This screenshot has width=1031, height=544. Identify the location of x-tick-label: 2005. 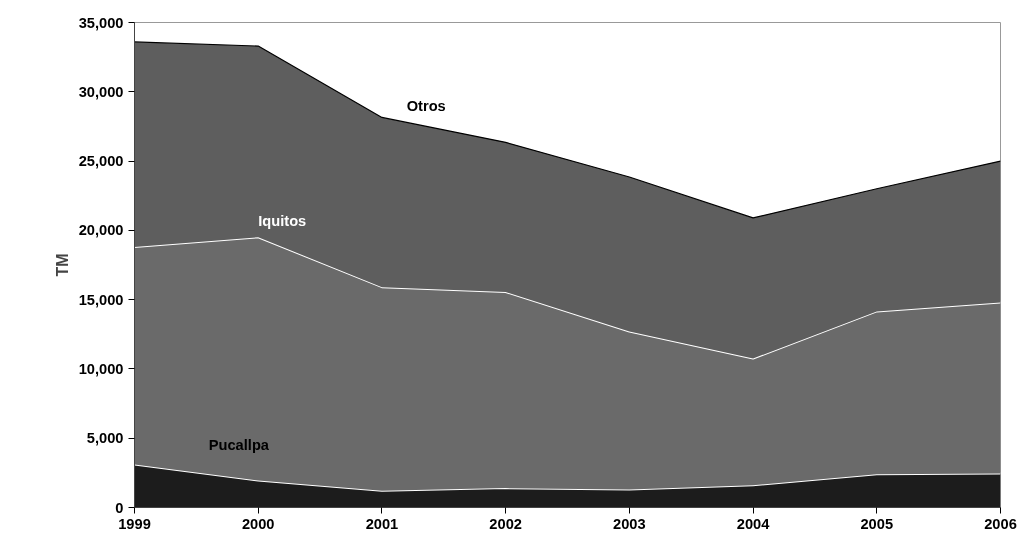
(877, 523).